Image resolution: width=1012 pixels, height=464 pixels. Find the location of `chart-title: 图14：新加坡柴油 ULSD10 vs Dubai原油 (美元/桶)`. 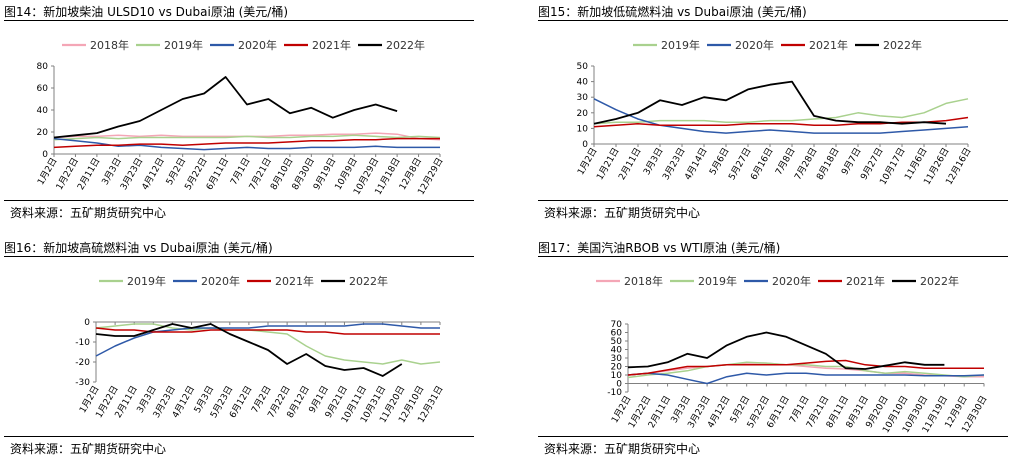

chart-title: 图14：新加坡柴油 ULSD10 vs Dubai原油 (美元/桶) is located at coordinates (146, 12).